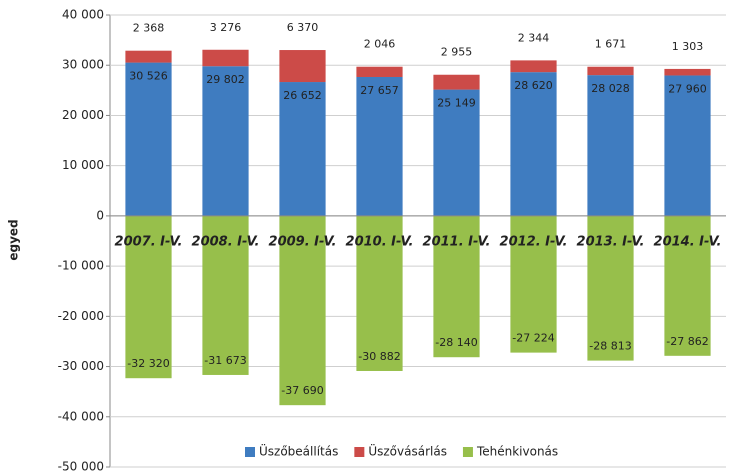 The image size is (736, 474). I want to click on value-label: 25 149, so click(456, 103).